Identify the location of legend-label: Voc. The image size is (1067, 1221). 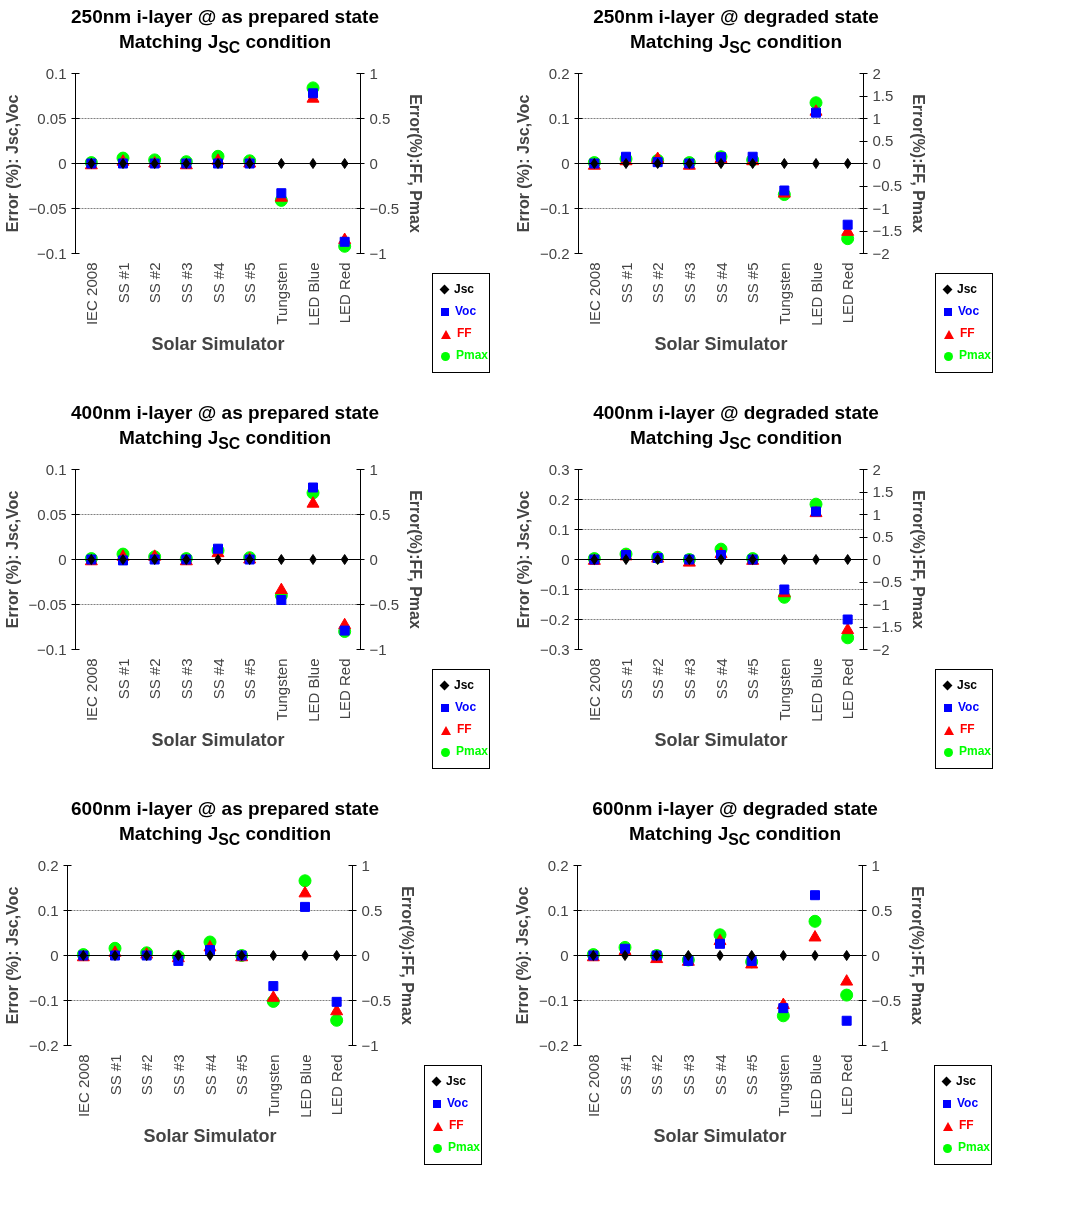
(969, 311).